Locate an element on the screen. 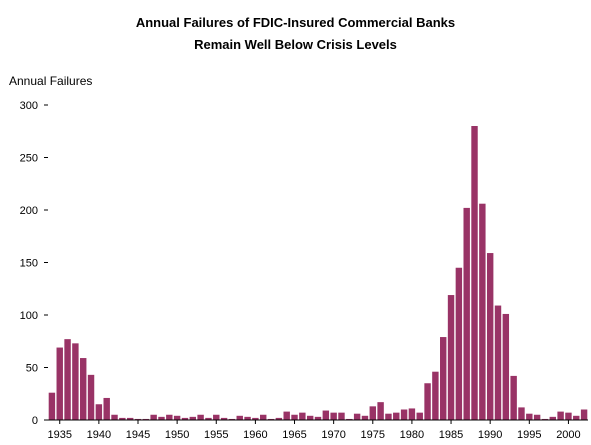 This screenshot has width=591, height=445. bar-1946 is located at coordinates (146, 419).